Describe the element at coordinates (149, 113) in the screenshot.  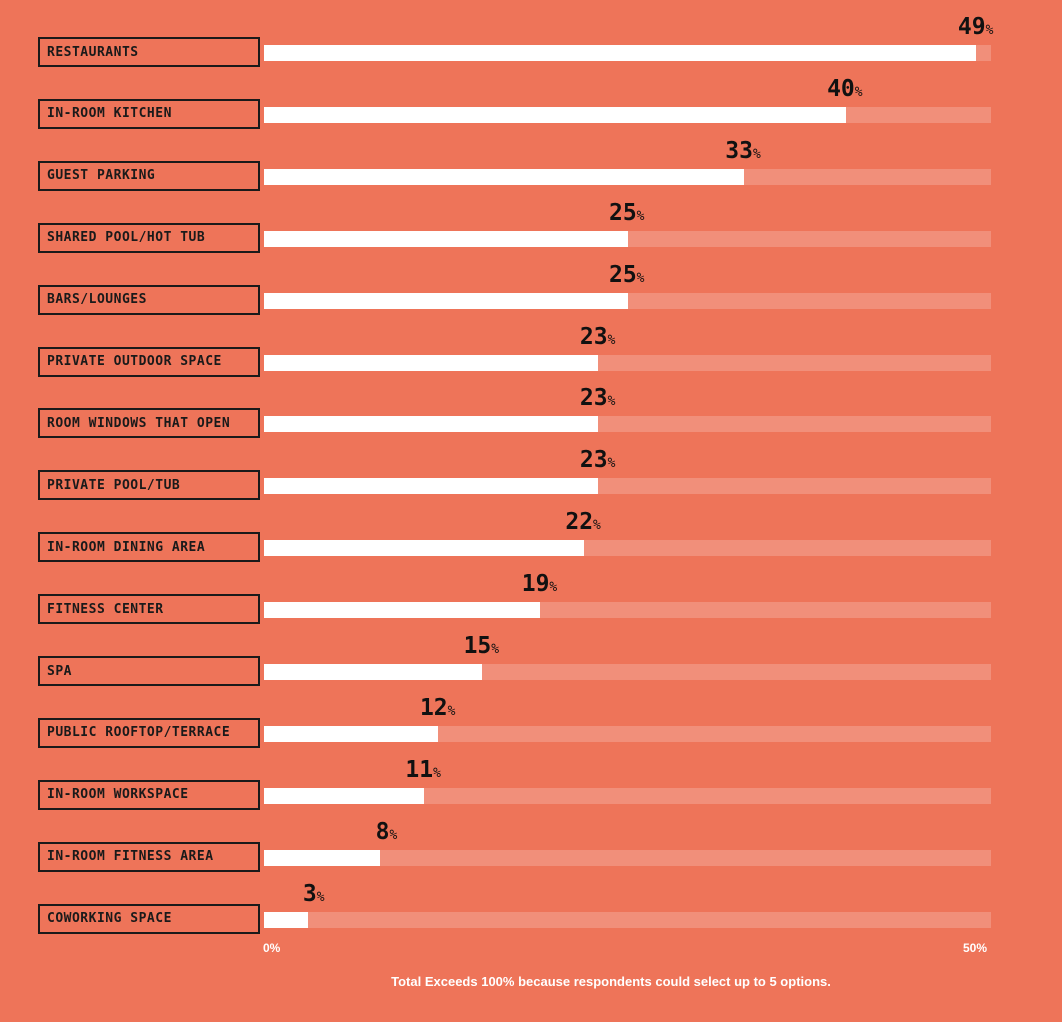
I see `category-label: IN-ROOM KITCHEN` at that location.